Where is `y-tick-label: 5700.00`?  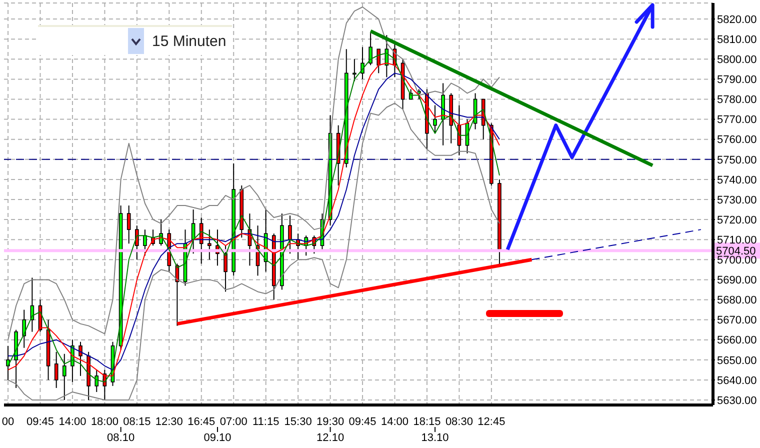 y-tick-label: 5700.00 is located at coordinates (737, 260).